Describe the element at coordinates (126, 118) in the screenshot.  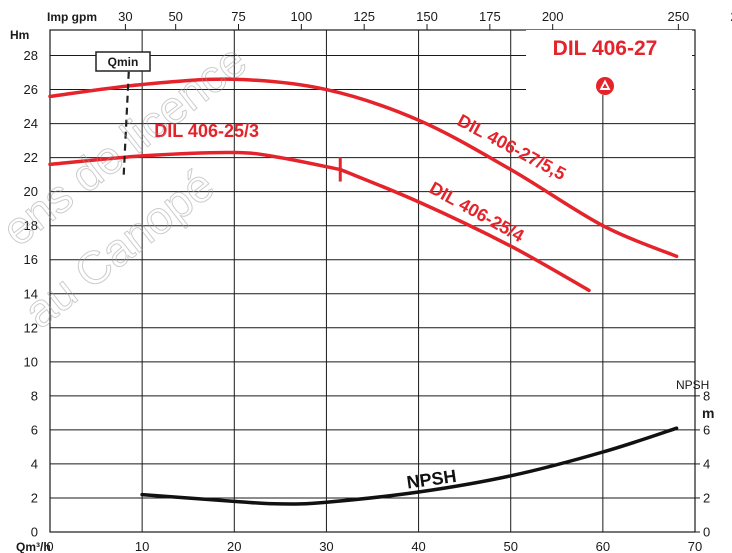
I see `qmin-dashed-line` at that location.